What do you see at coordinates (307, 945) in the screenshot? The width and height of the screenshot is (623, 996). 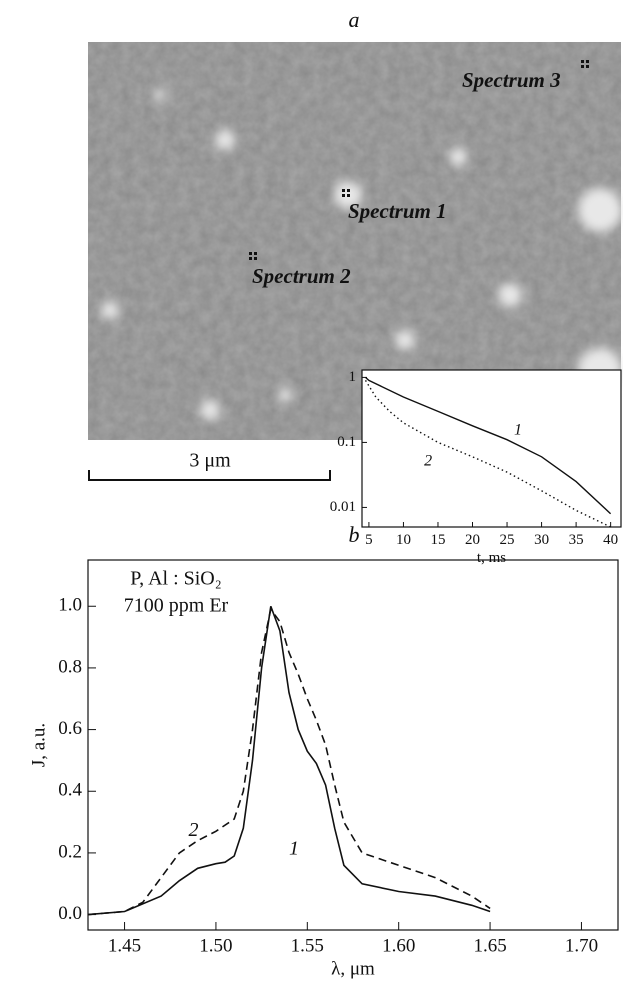 I see `x-tick-label: 1.55` at bounding box center [307, 945].